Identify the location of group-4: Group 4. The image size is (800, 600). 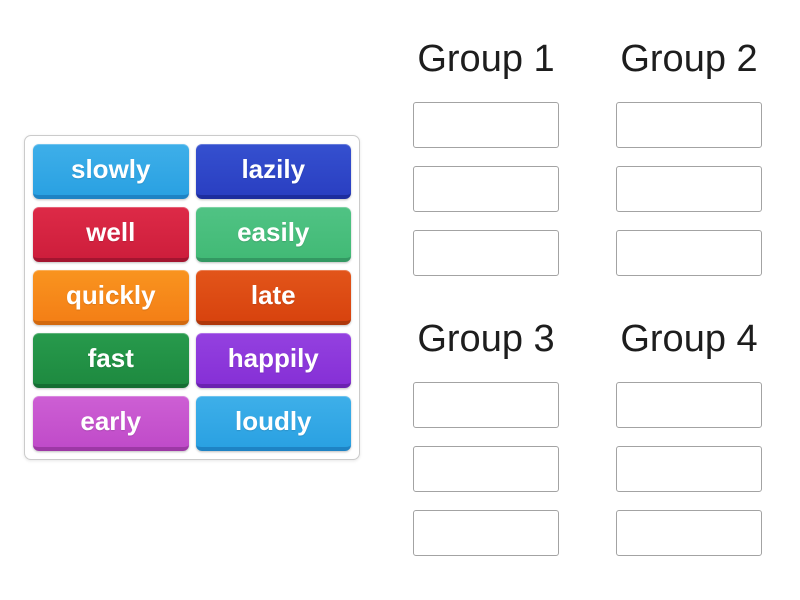
(689, 445).